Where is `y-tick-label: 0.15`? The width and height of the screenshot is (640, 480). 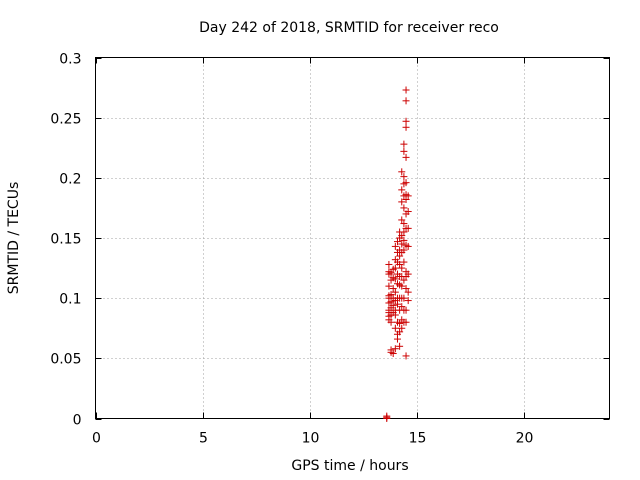 y-tick-label: 0.15 is located at coordinates (65, 240).